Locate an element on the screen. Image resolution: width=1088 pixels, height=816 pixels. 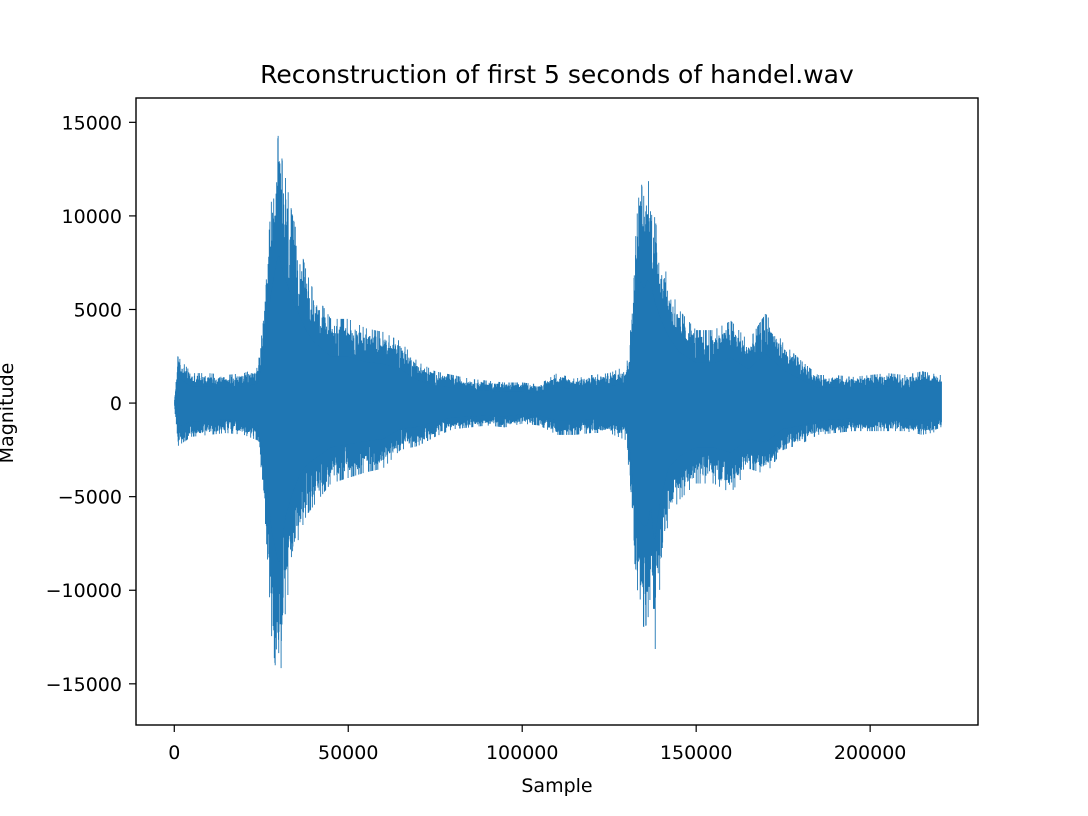
x-tick-label: 50000 is located at coordinates (348, 753).